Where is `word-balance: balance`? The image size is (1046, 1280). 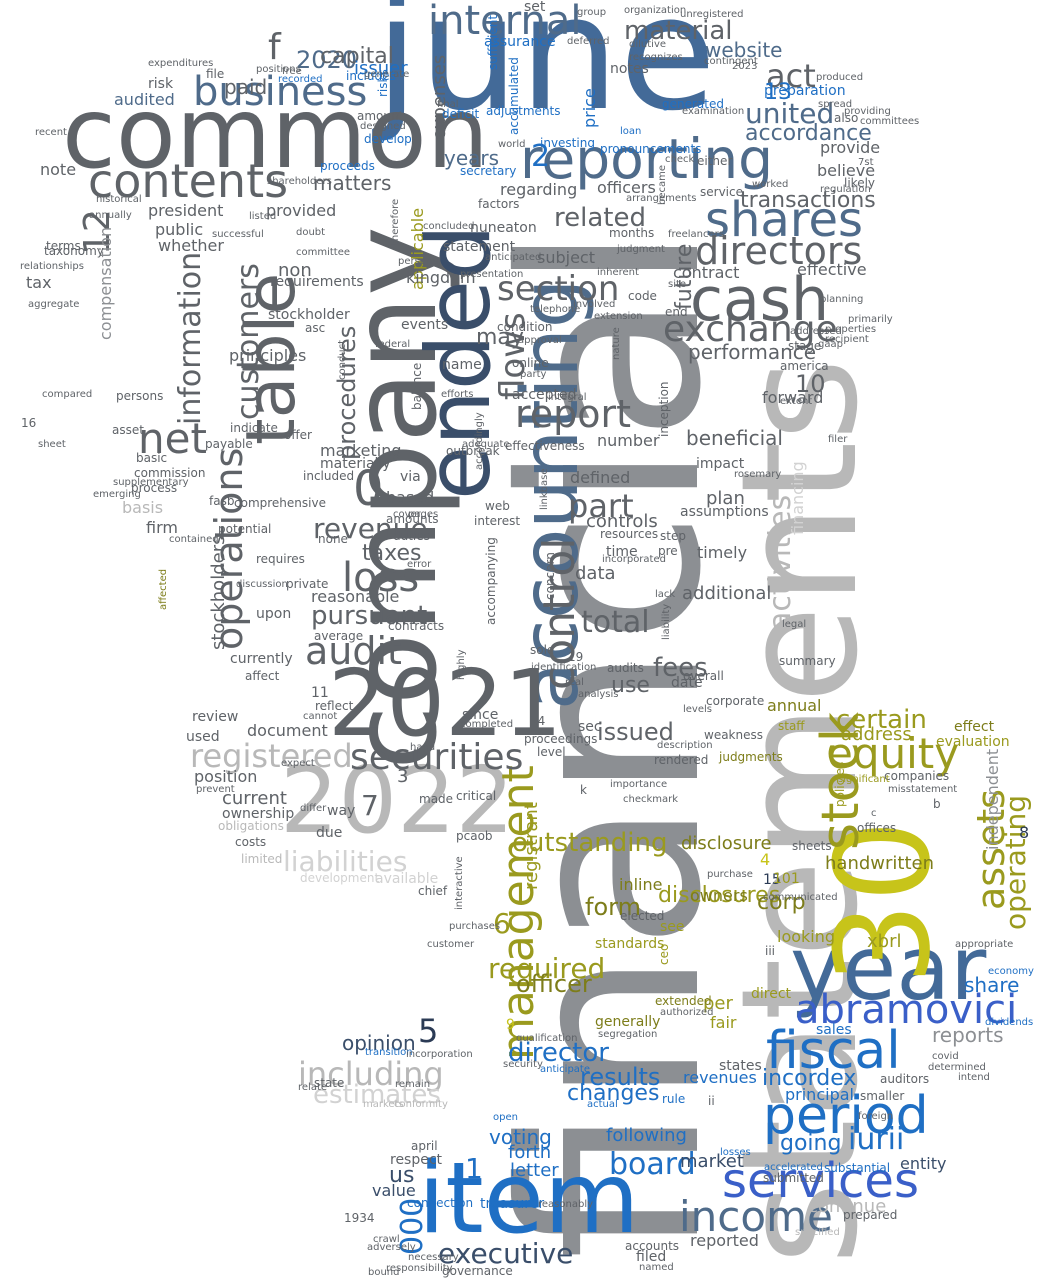
word-balance: balance is located at coordinates (417, 386).